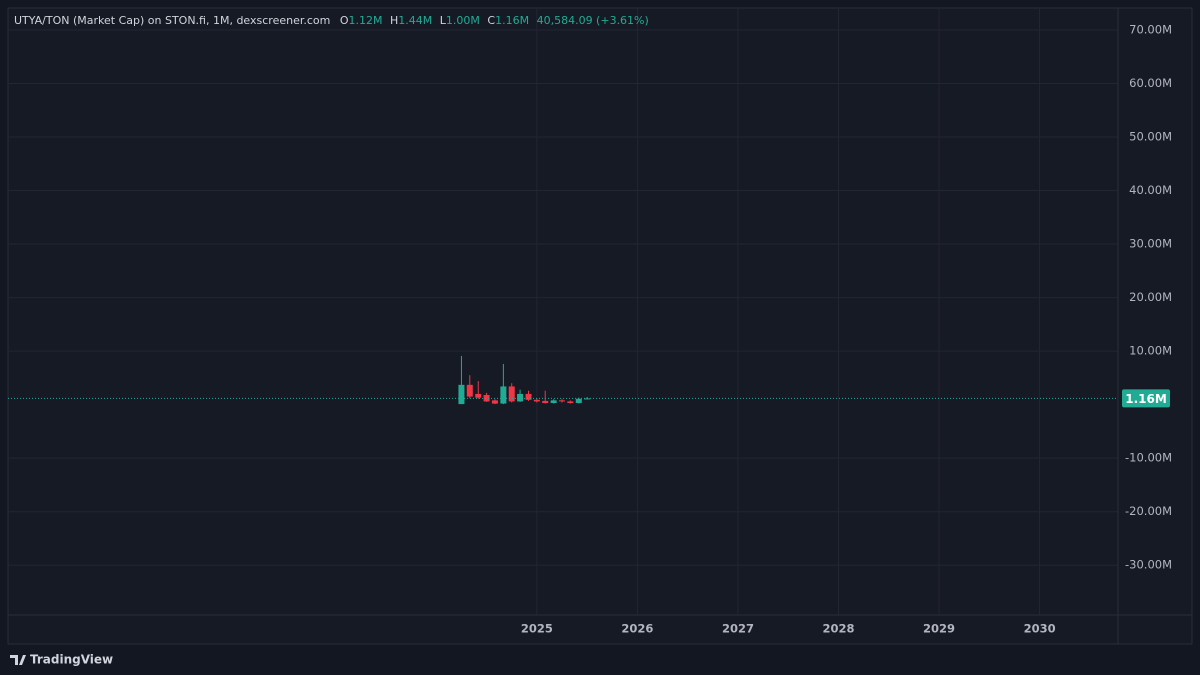 The width and height of the screenshot is (1200, 675). What do you see at coordinates (1150, 244) in the screenshot?
I see `y-tick-label: 30.00M` at bounding box center [1150, 244].